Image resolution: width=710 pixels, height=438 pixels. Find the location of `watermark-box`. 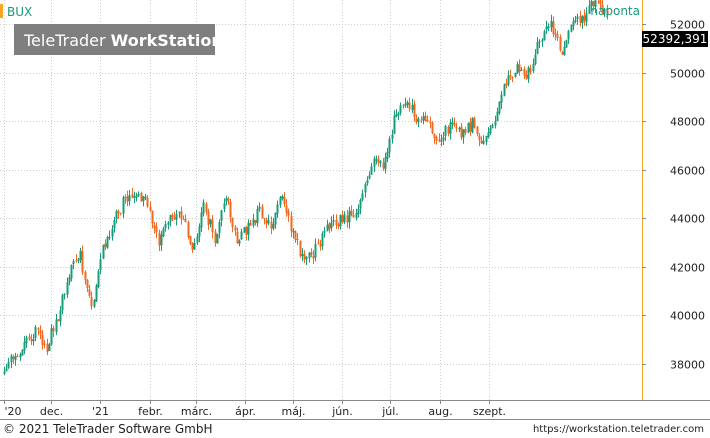

watermark-box is located at coordinates (114, 39).